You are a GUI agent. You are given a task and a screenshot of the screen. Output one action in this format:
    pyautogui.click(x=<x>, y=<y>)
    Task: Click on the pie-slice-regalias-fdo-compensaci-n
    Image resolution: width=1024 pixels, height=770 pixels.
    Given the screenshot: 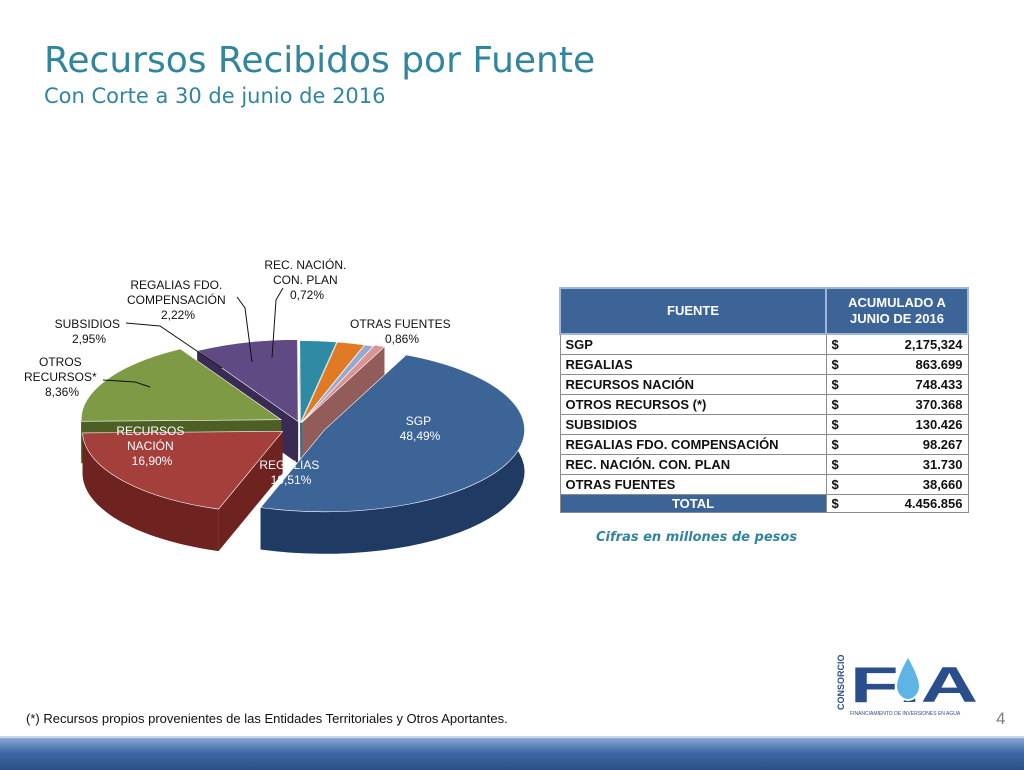 What is the action you would take?
    pyautogui.click(x=332, y=382)
    